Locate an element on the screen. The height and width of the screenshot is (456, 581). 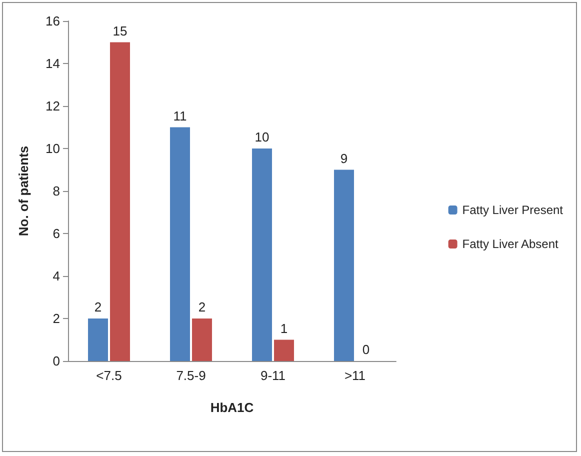
y-tick-label: 10 is located at coordinates (53, 148).